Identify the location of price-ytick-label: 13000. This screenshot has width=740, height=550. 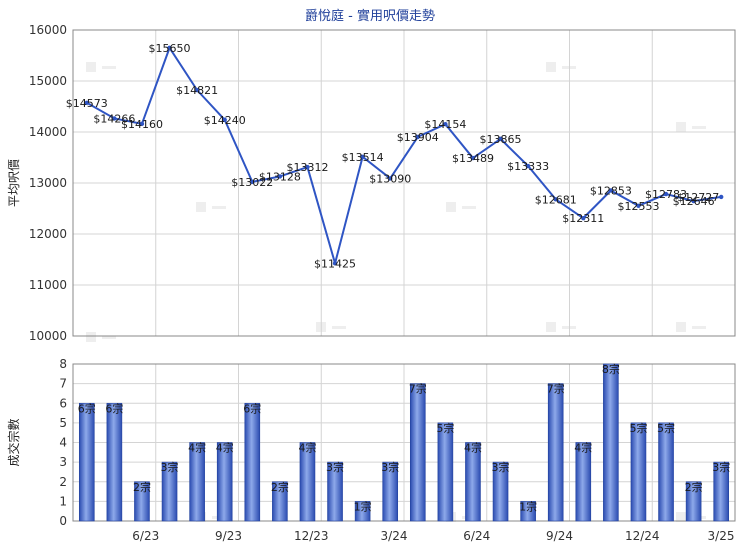
(48, 183).